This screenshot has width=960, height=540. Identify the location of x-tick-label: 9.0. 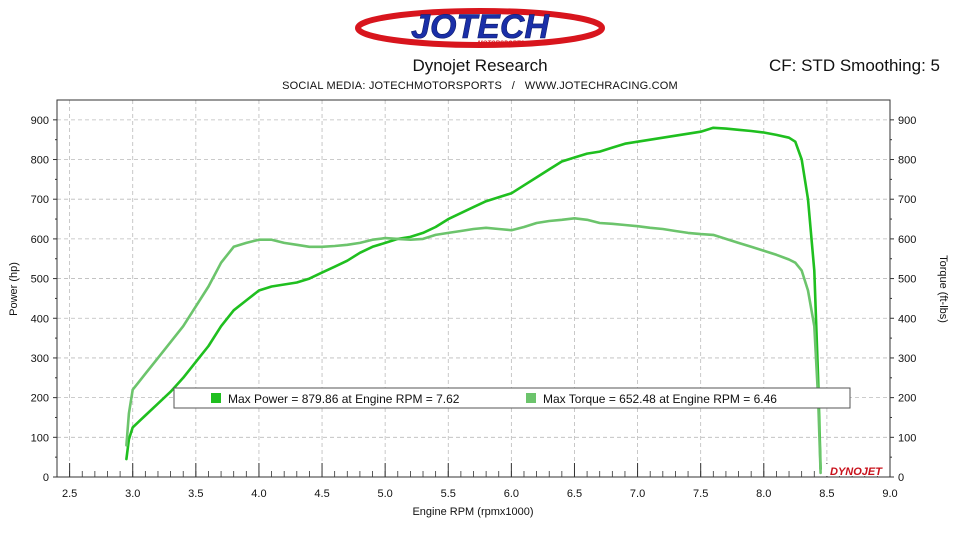
(889, 494).